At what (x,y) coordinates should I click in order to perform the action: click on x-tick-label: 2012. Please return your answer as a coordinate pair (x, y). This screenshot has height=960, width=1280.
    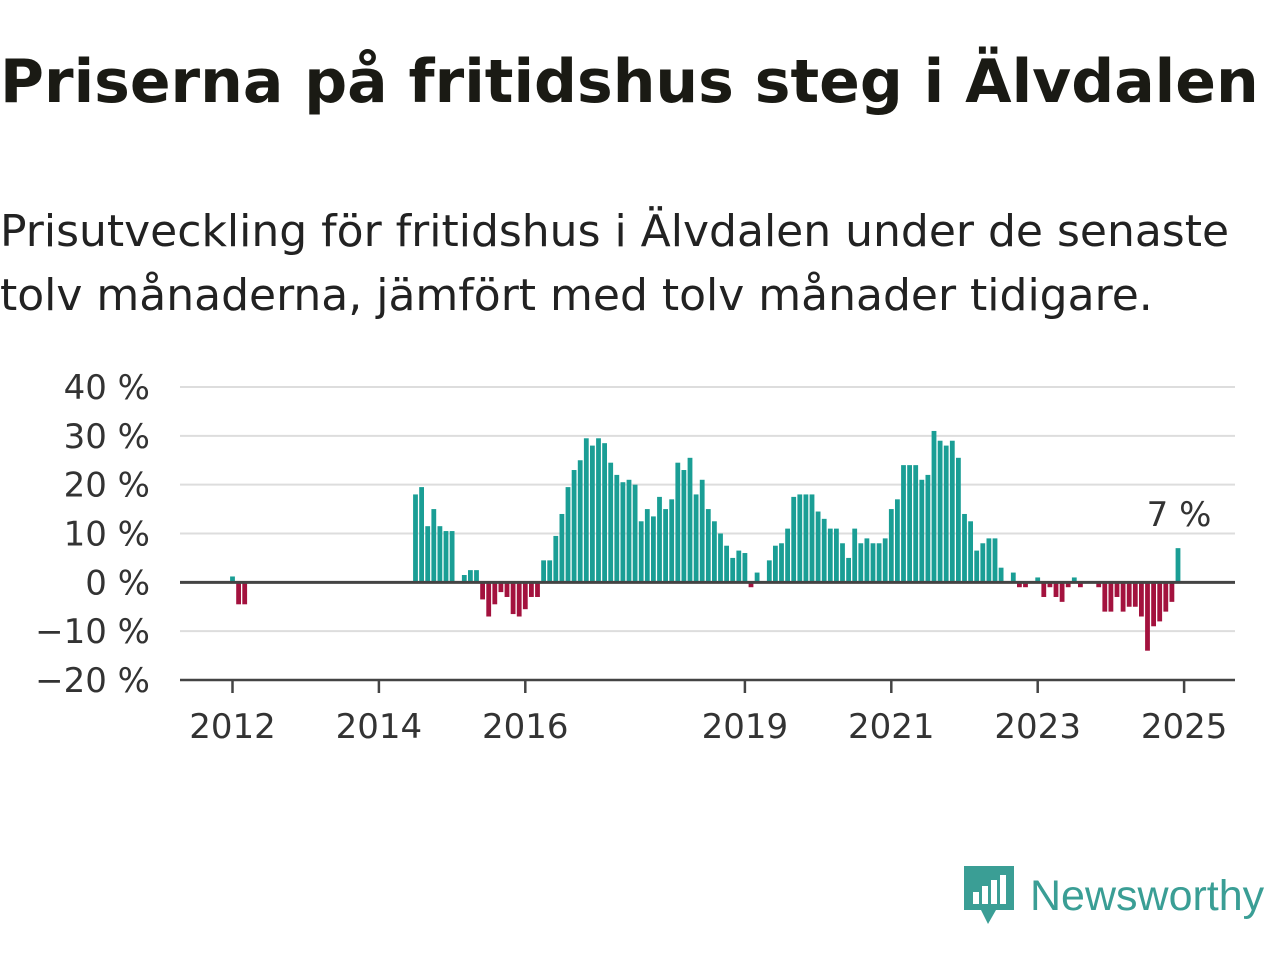
    Looking at the image, I should click on (232, 727).